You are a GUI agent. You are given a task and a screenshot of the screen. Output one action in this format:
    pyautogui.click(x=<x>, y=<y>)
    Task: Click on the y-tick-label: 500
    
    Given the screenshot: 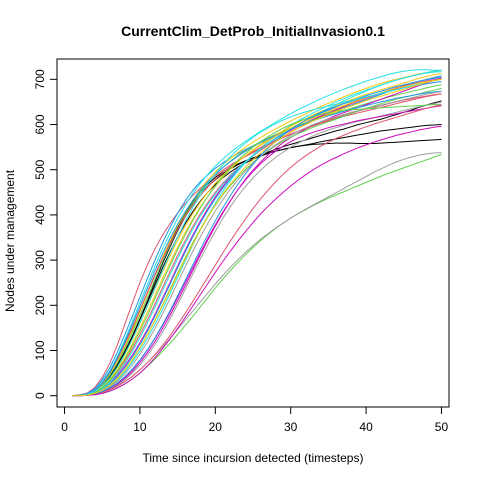 What is the action you would take?
    pyautogui.click(x=40, y=169)
    